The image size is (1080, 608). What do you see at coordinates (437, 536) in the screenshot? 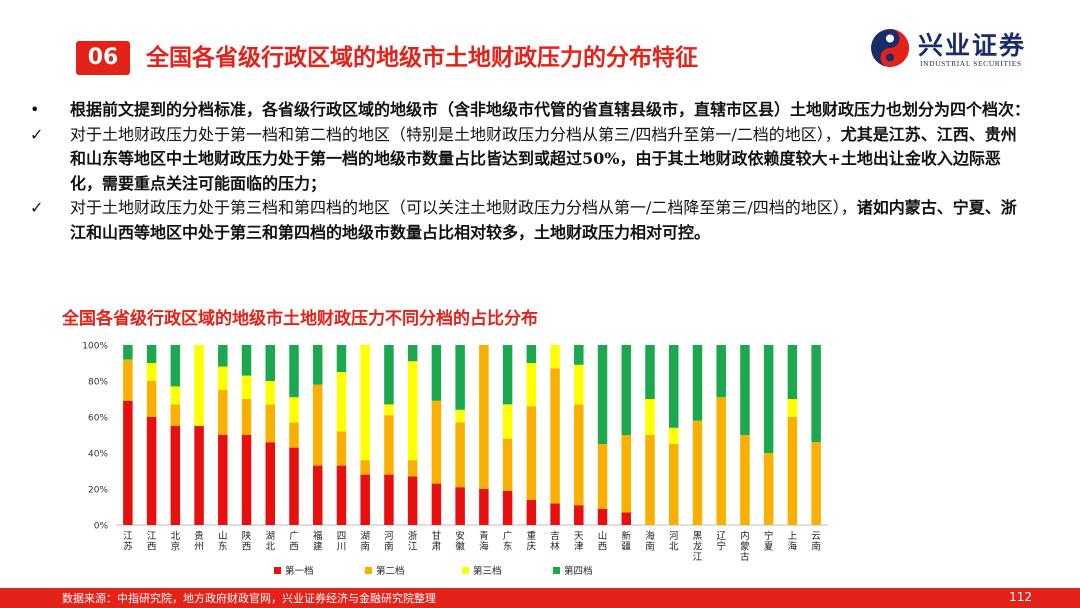
I see `x-tick-label: 甘` at bounding box center [437, 536].